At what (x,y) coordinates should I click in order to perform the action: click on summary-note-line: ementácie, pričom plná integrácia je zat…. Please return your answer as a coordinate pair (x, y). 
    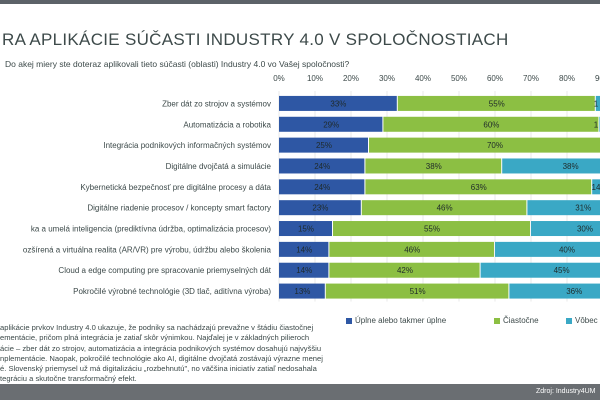
    Looking at the image, I should click on (155, 338).